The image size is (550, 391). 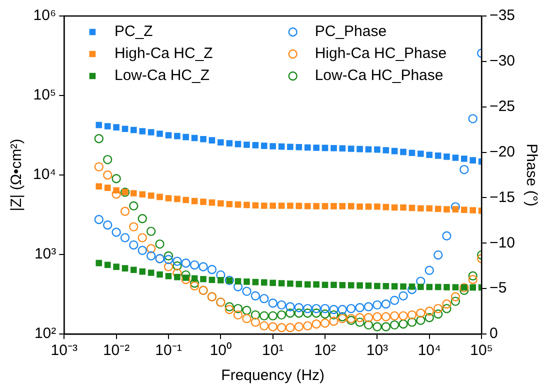 What do you see at coordinates (377, 351) in the screenshot?
I see `x-tick-label: 10³` at bounding box center [377, 351].